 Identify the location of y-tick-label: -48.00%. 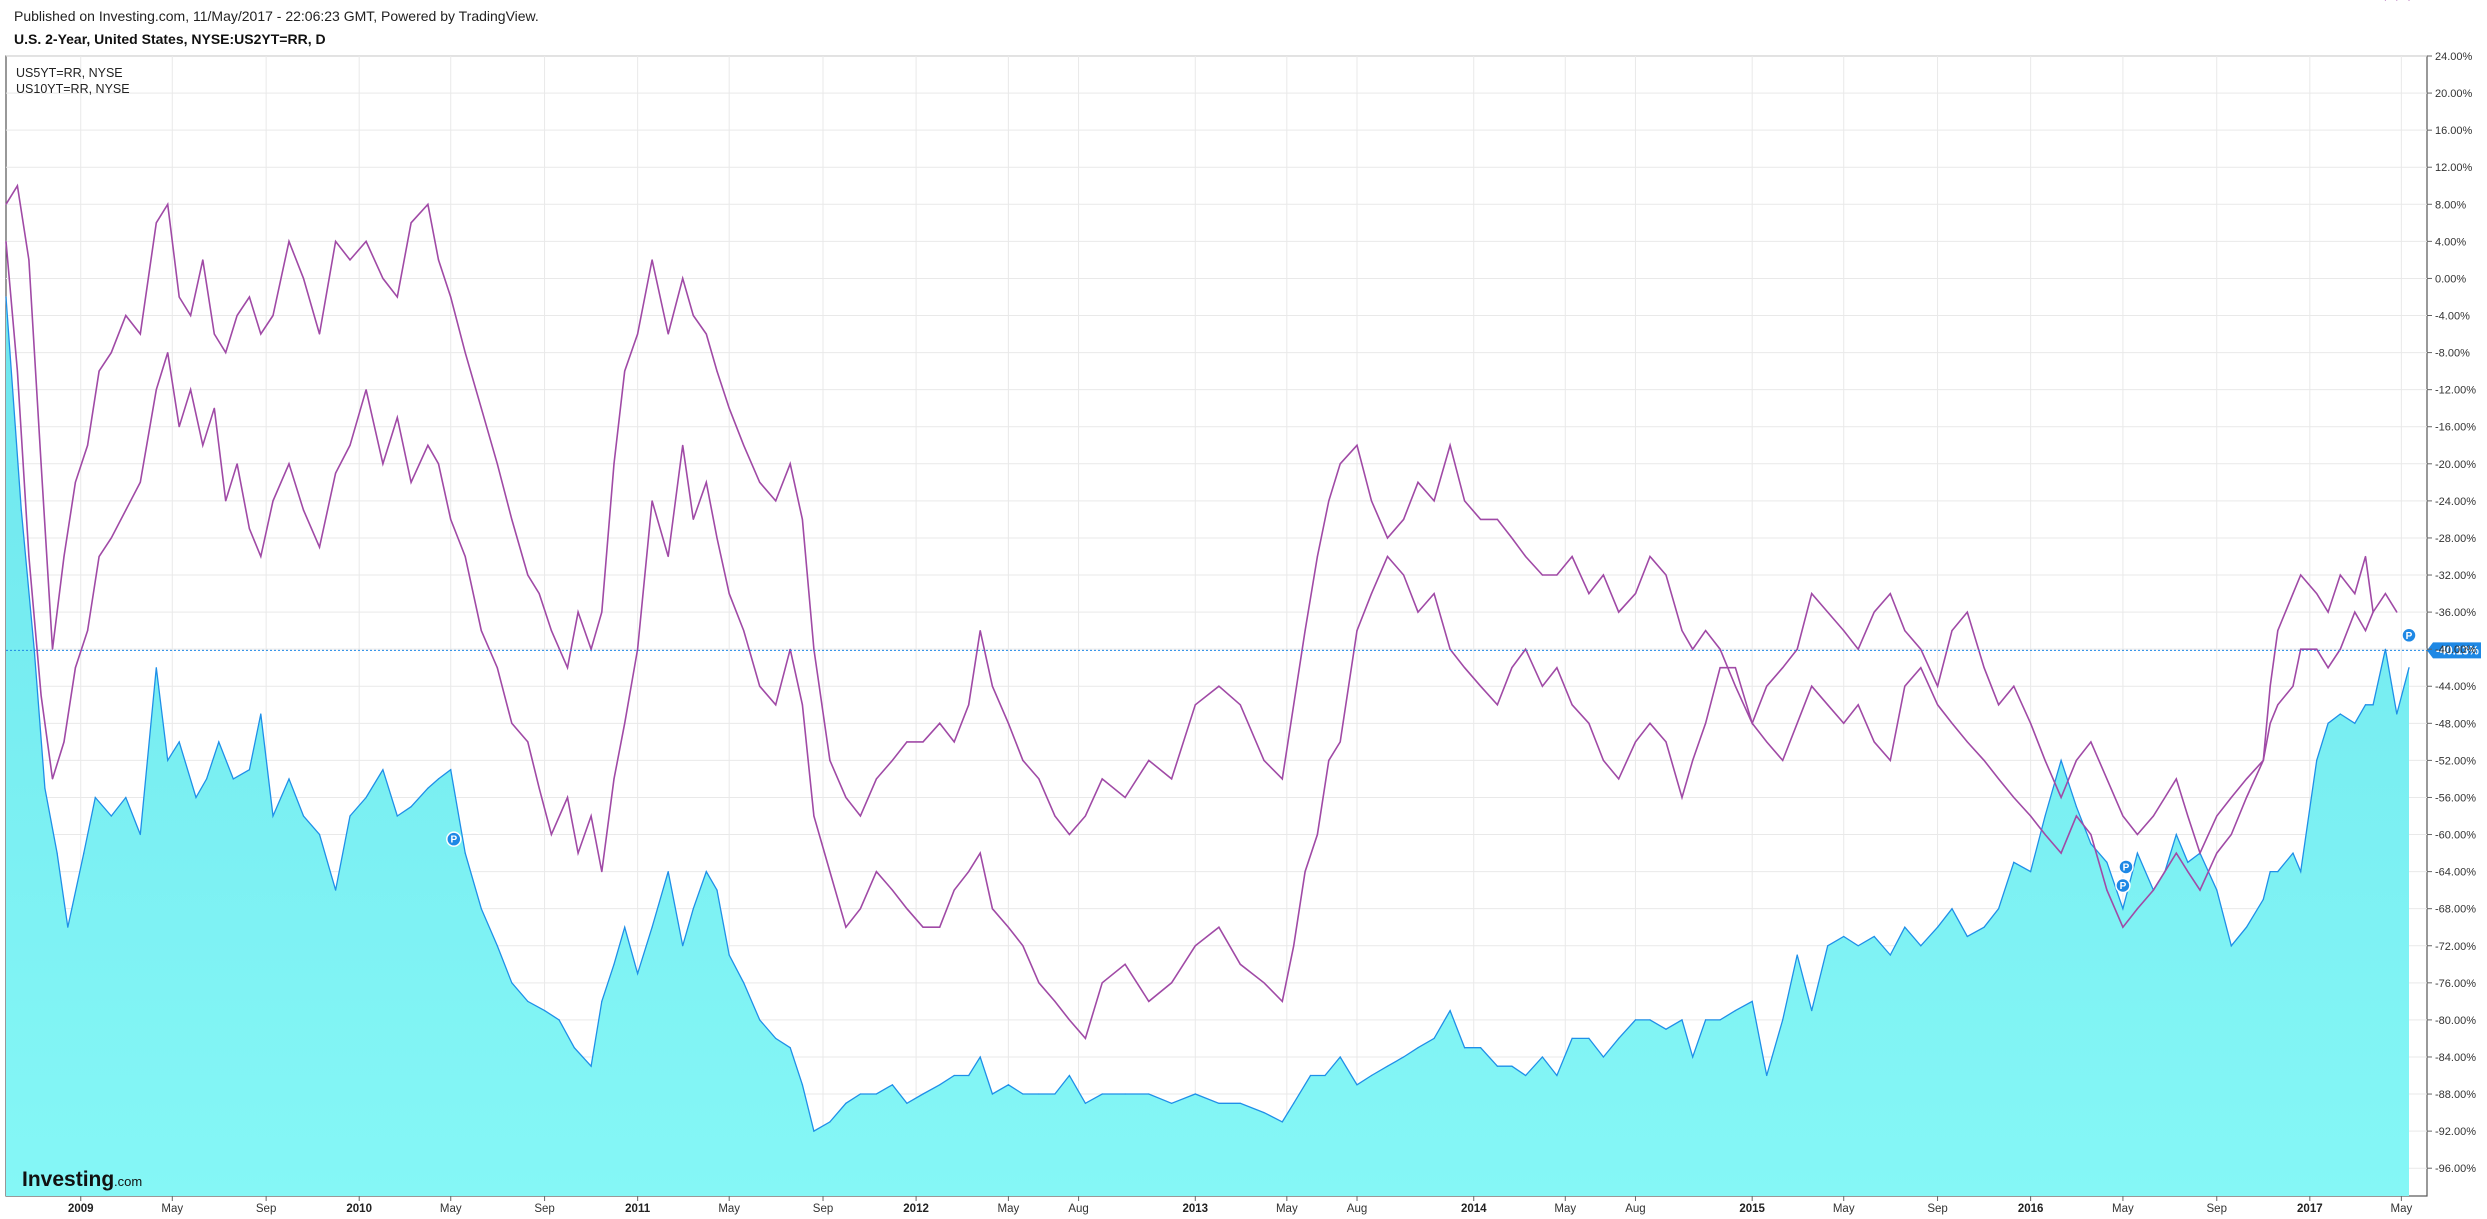
(2455, 724).